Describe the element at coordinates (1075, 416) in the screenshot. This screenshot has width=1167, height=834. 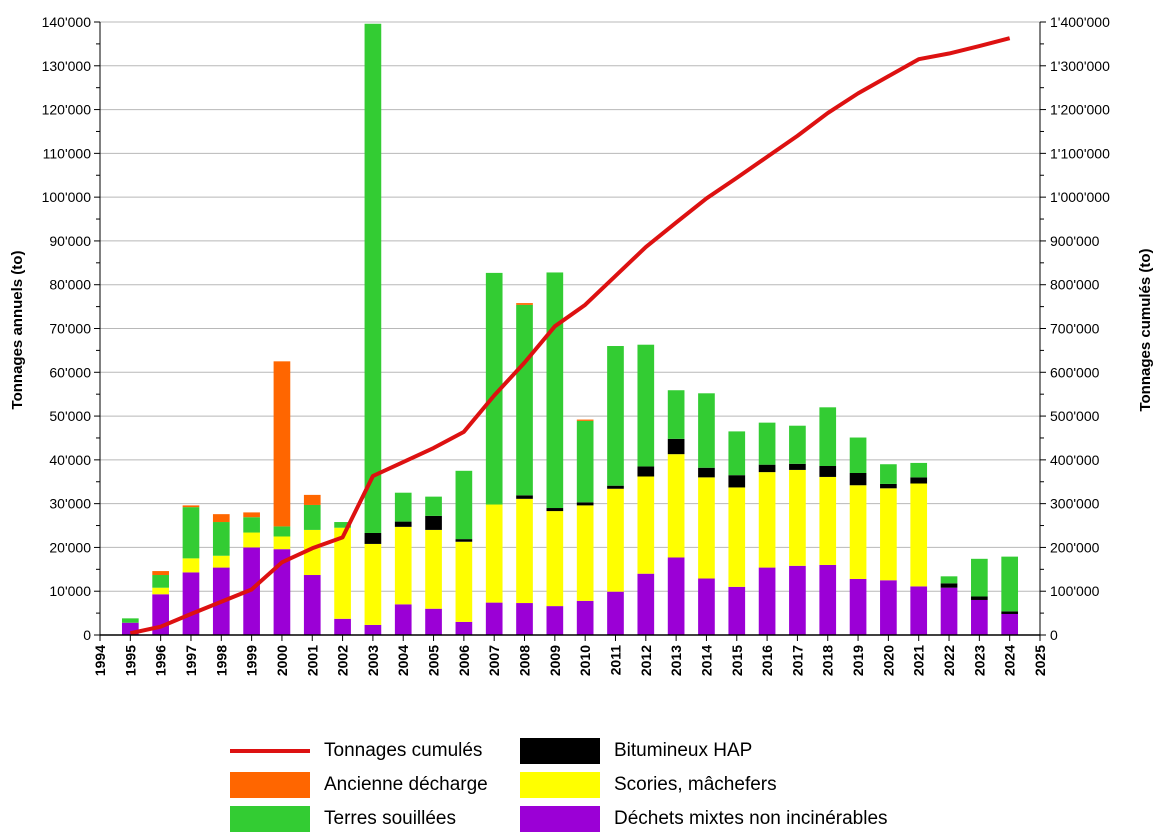
I see `y2-tick-label: 500'000` at that location.